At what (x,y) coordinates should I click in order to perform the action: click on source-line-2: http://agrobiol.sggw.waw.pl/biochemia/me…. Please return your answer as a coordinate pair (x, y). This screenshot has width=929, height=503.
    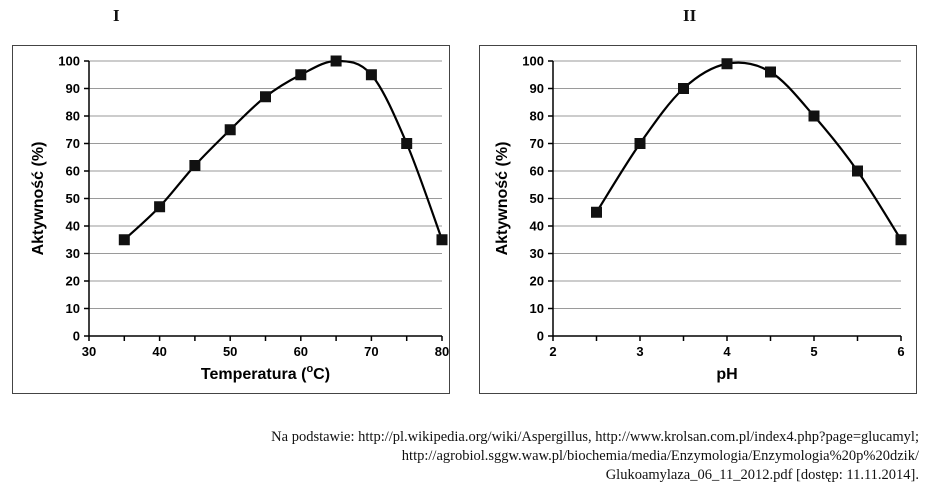
    Looking at the image, I should click on (660, 456).